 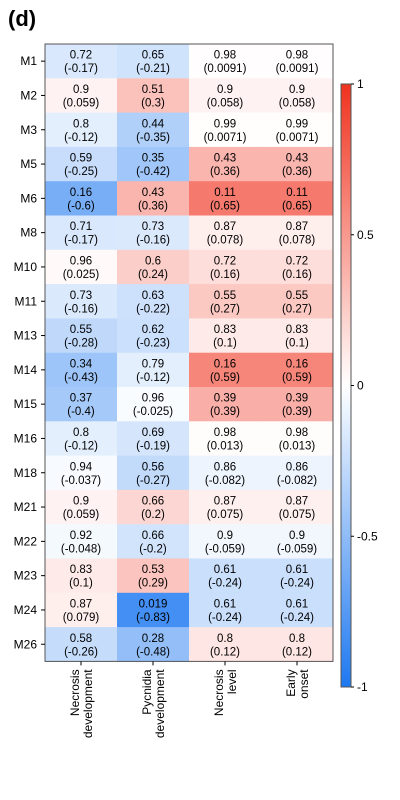 I want to click on cell-pvalue-label: 0.35, so click(x=153, y=159).